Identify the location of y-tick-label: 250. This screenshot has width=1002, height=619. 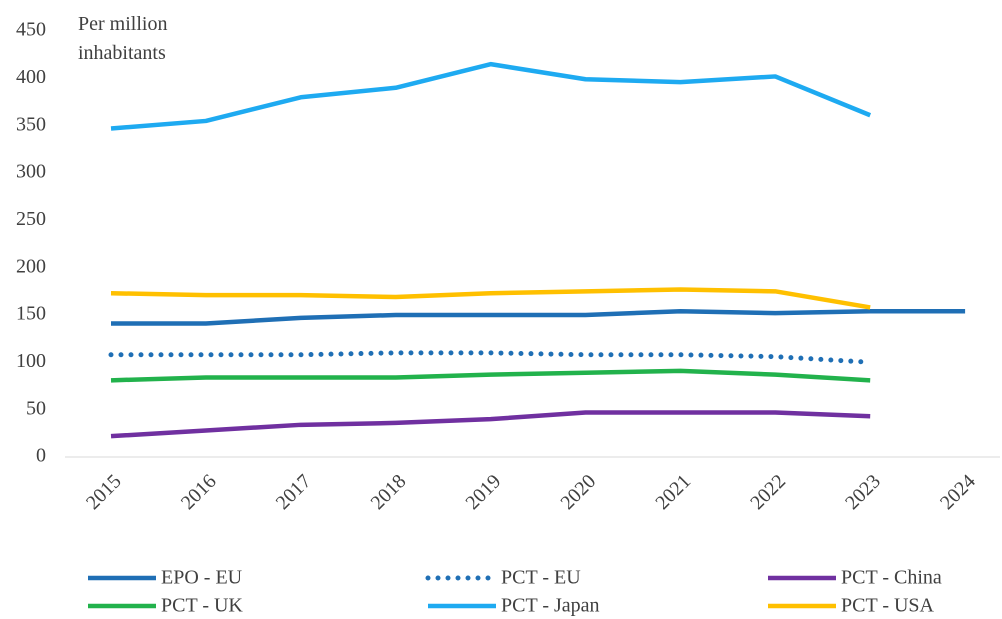
(31, 219).